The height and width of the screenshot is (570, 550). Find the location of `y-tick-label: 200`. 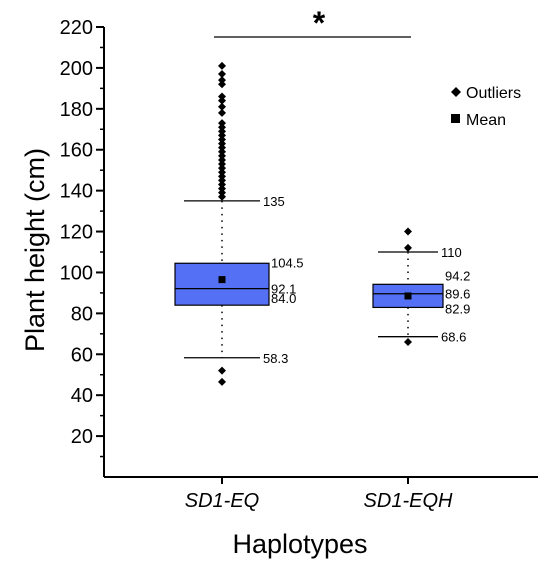

y-tick-label: 200 is located at coordinates (76, 69).